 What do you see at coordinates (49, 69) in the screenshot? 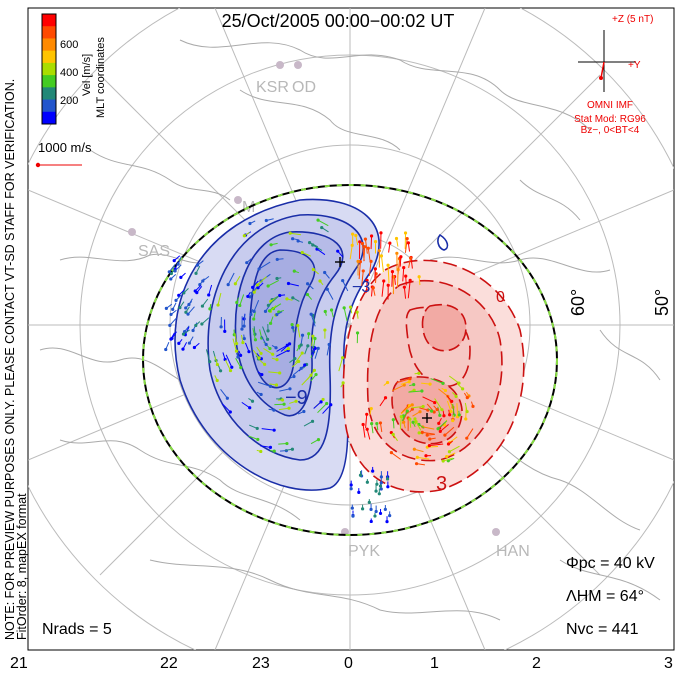
I see `velocity-colorbar` at bounding box center [49, 69].